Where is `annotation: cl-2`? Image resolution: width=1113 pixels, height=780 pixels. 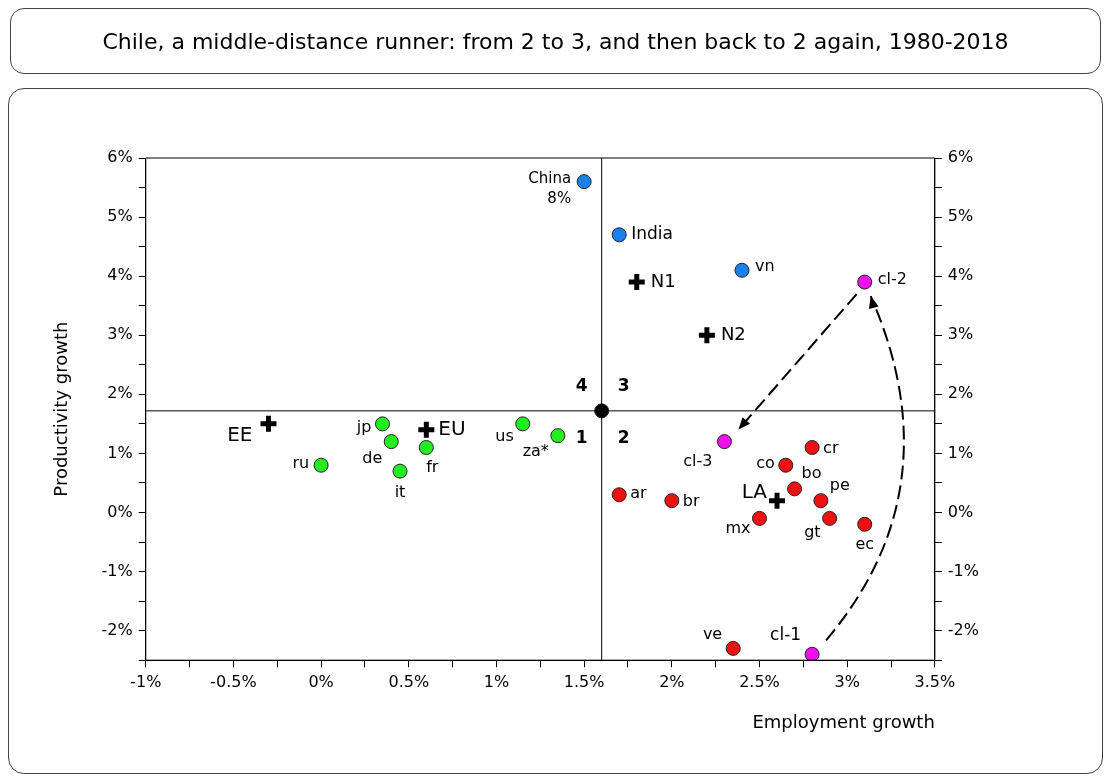
annotation: cl-2 is located at coordinates (892, 279).